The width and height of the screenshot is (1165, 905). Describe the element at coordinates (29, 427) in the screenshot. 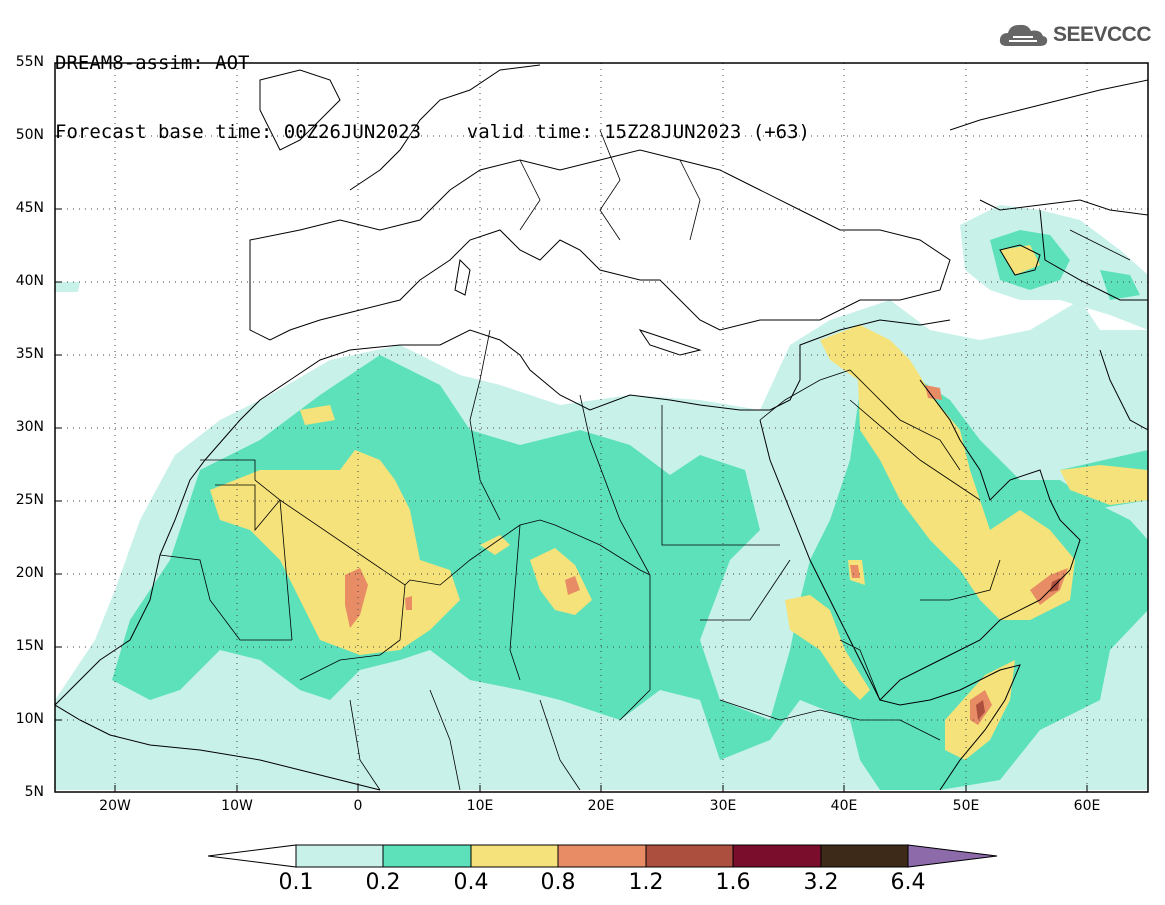

I see `lat-label-30n: 30N` at that location.